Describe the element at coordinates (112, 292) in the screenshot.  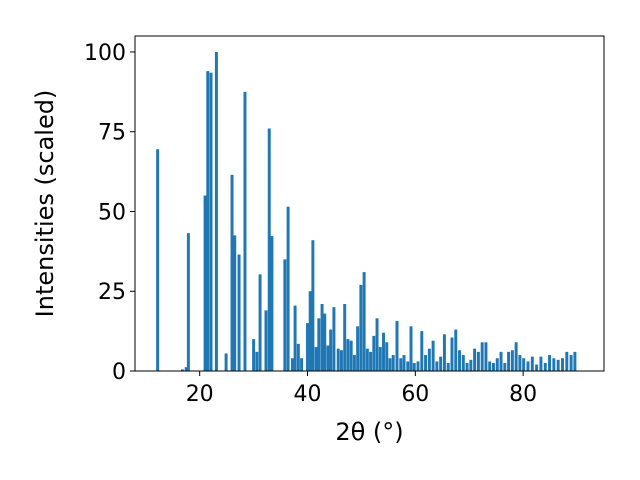
I see `y-tick-label: 25` at that location.